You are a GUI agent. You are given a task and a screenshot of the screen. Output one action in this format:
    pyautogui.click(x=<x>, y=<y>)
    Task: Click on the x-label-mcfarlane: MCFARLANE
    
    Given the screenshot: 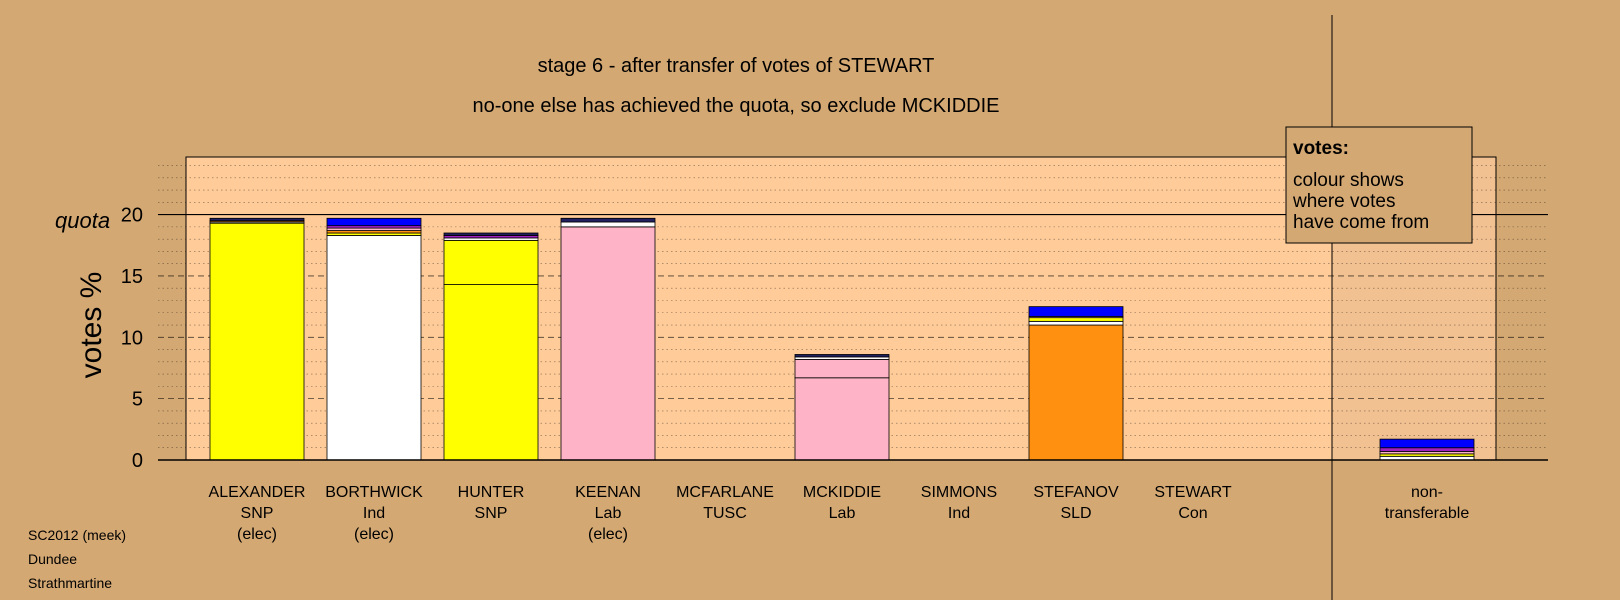 What is the action you would take?
    pyautogui.click(x=725, y=492)
    